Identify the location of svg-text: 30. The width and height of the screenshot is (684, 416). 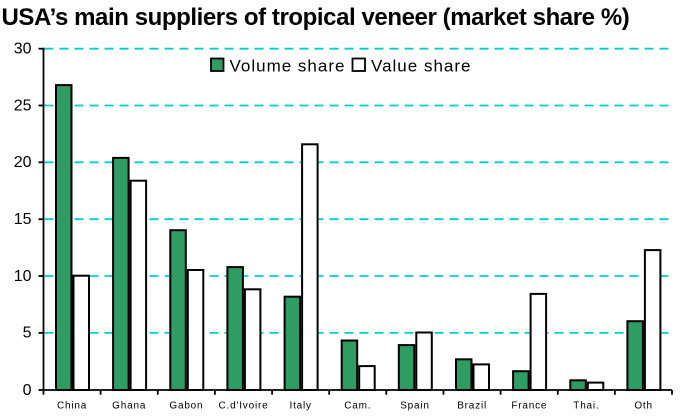
(23, 49).